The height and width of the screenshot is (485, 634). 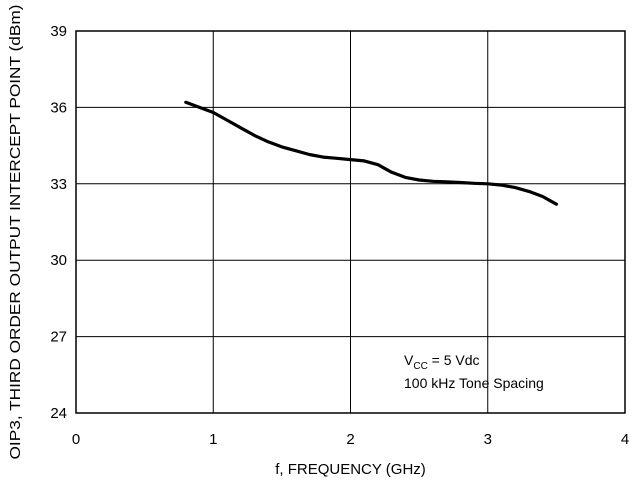 What do you see at coordinates (420, 366) in the screenshot?
I see `annotation-vcc-subscript: CC` at bounding box center [420, 366].